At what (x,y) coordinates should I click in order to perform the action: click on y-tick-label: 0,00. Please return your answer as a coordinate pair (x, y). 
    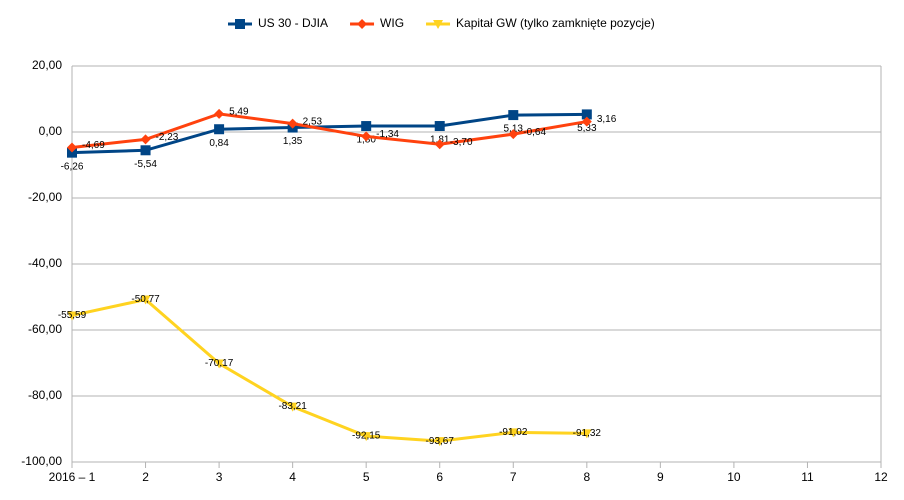
    Looking at the image, I should click on (51, 131).